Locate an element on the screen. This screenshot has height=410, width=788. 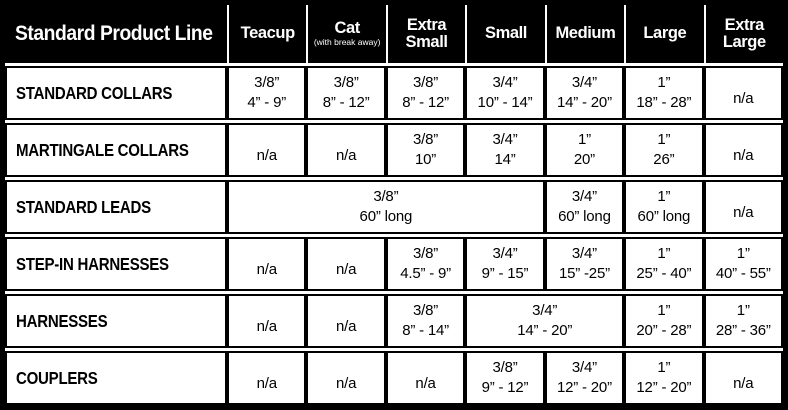
row-label-harnesses: HARNESSES is located at coordinates (116, 321).